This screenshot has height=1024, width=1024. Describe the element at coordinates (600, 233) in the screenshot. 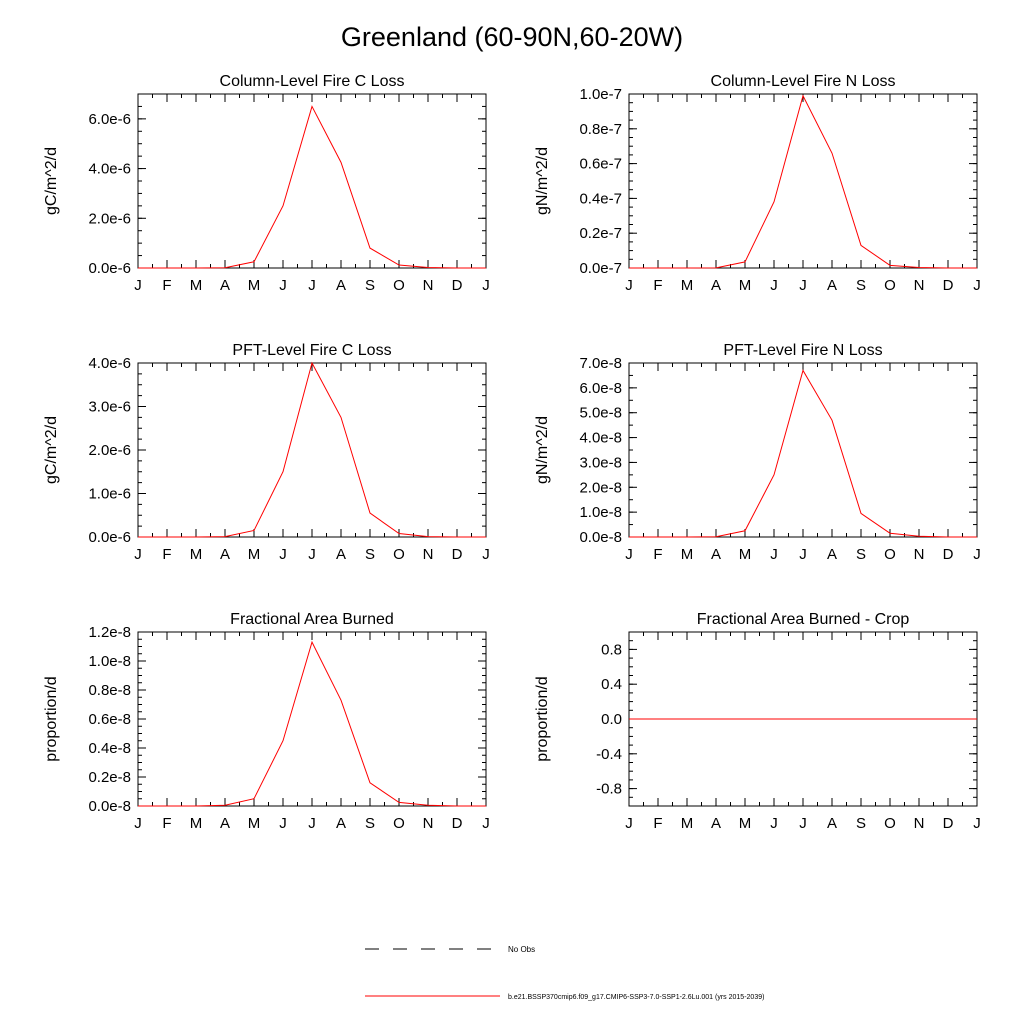

I see `y-tick-label: 0.2e-7` at that location.